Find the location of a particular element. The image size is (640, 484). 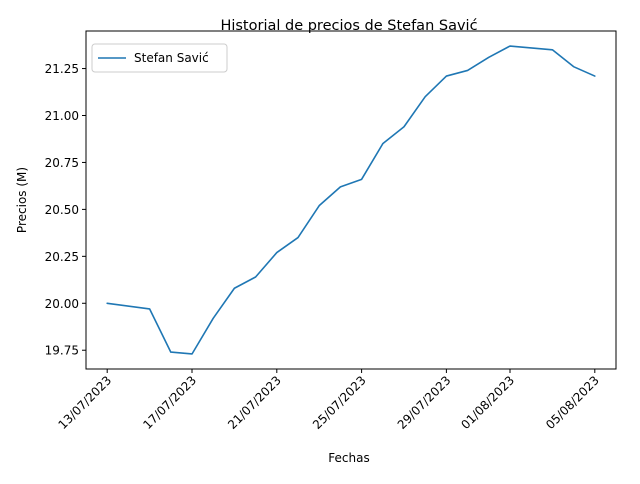

y-tick-label: 20.50 is located at coordinates (62, 210).